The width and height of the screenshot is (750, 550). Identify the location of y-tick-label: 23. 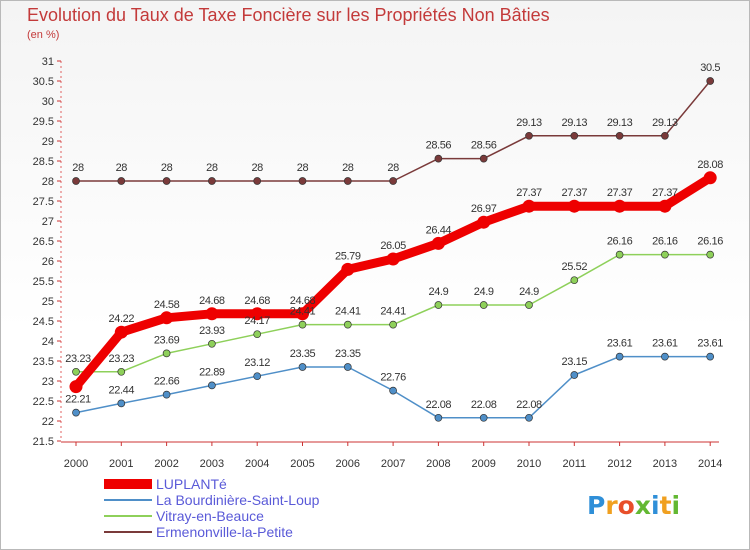
(48, 382).